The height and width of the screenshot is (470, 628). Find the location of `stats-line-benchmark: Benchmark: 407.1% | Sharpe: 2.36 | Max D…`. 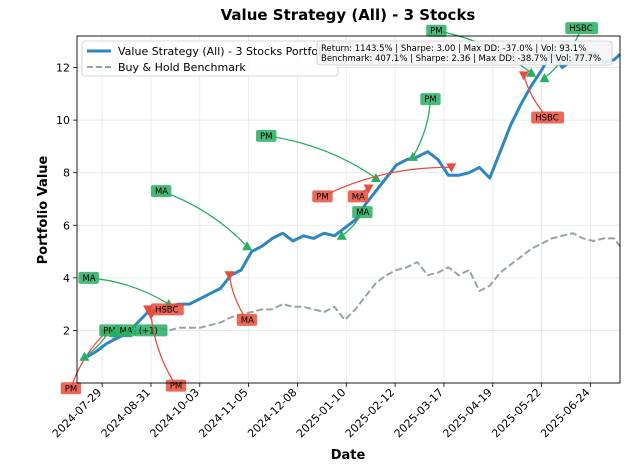

stats-line-benchmark: Benchmark: 407.1% | Sharpe: 2.36 | Max D… is located at coordinates (461, 59).